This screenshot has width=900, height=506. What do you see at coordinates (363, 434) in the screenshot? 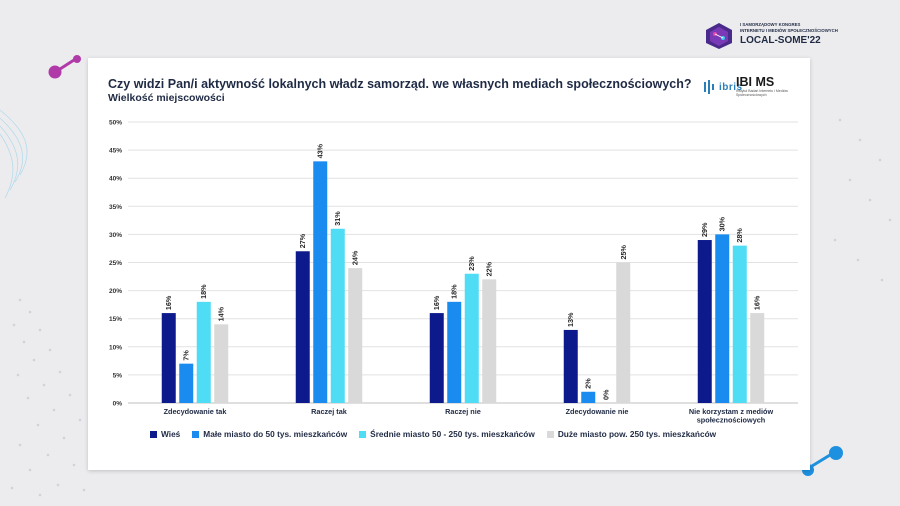
I see `legend-swatch-srednie-miasto` at bounding box center [363, 434].